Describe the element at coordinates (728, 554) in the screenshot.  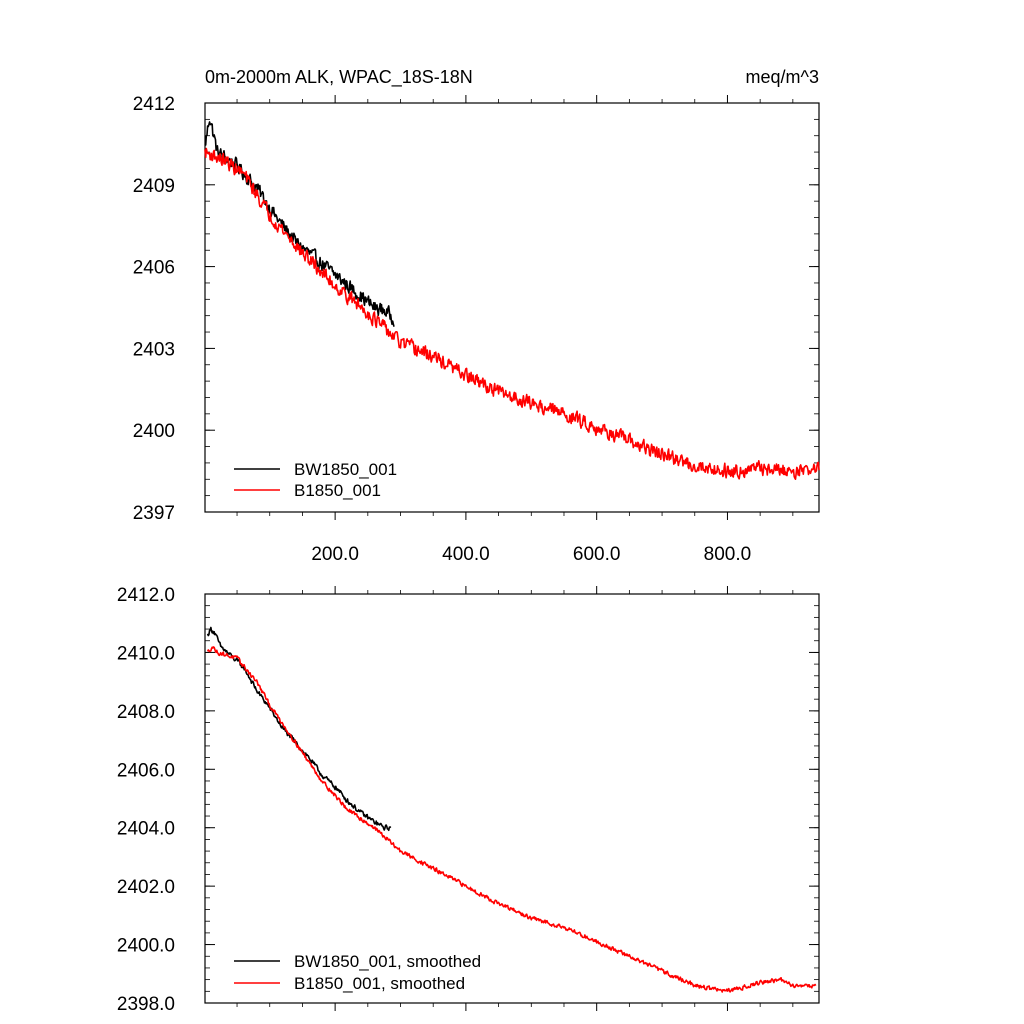
I see `top-xtick-label: 800.0` at that location.